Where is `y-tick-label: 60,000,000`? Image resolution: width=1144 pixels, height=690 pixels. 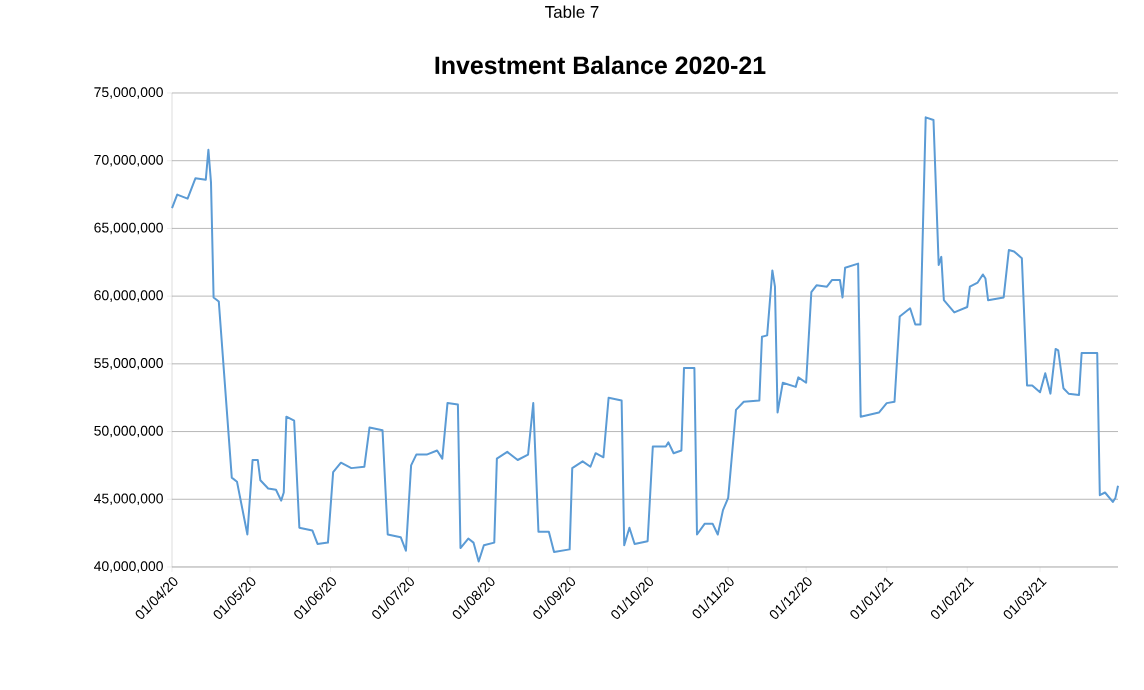
y-tick-label: 60,000,000 is located at coordinates (128, 296).